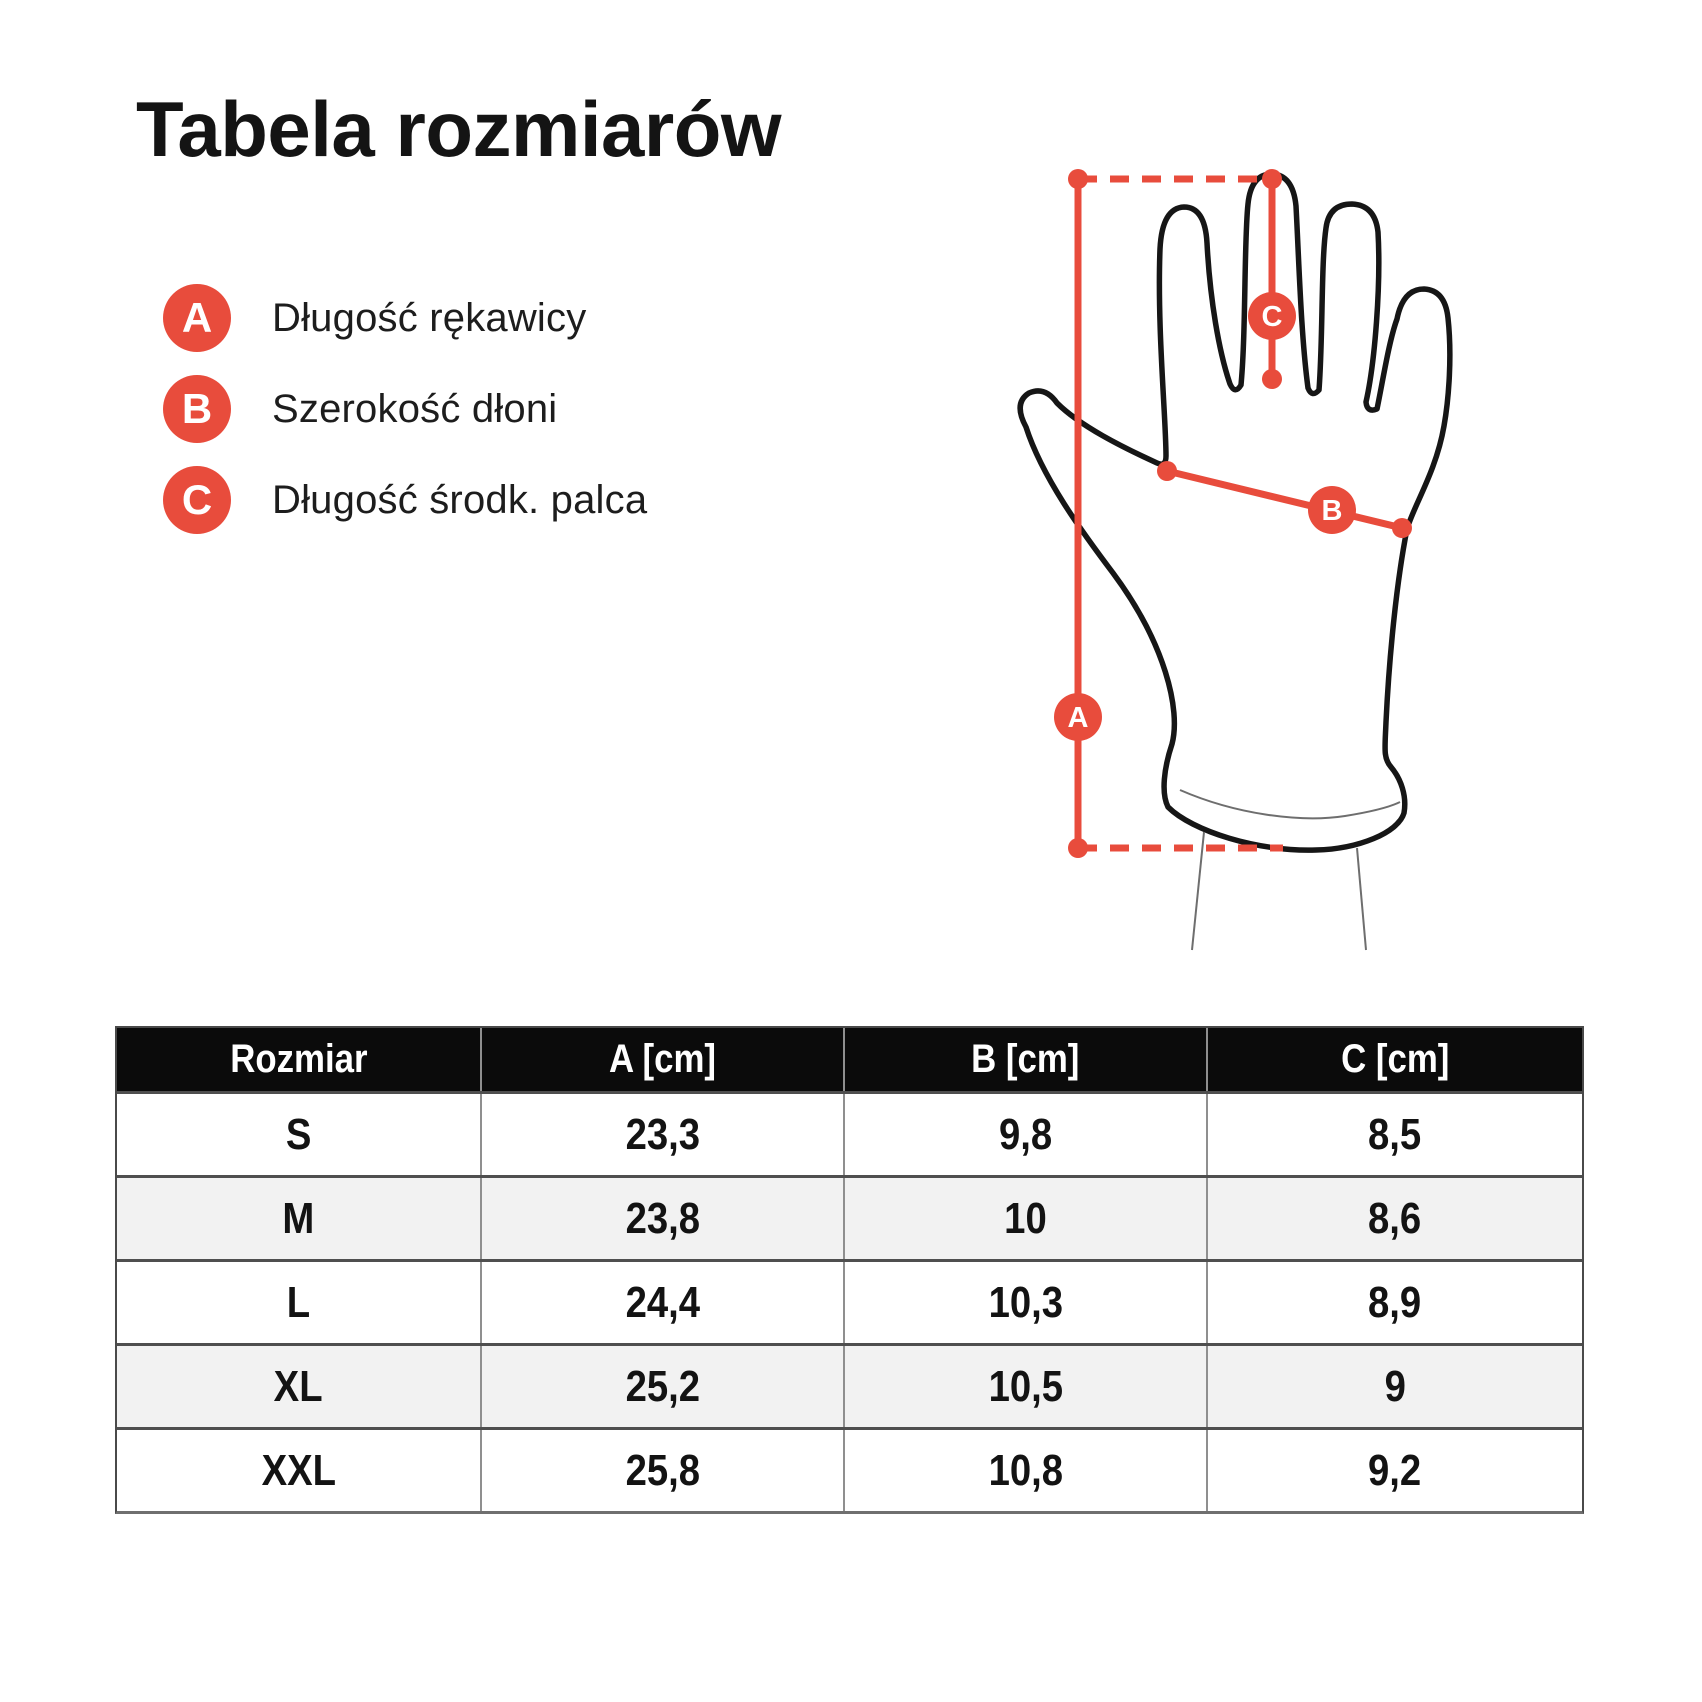 This screenshot has width=1702, height=1702. What do you see at coordinates (298, 1134) in the screenshot?
I see `cell-size: S` at bounding box center [298, 1134].